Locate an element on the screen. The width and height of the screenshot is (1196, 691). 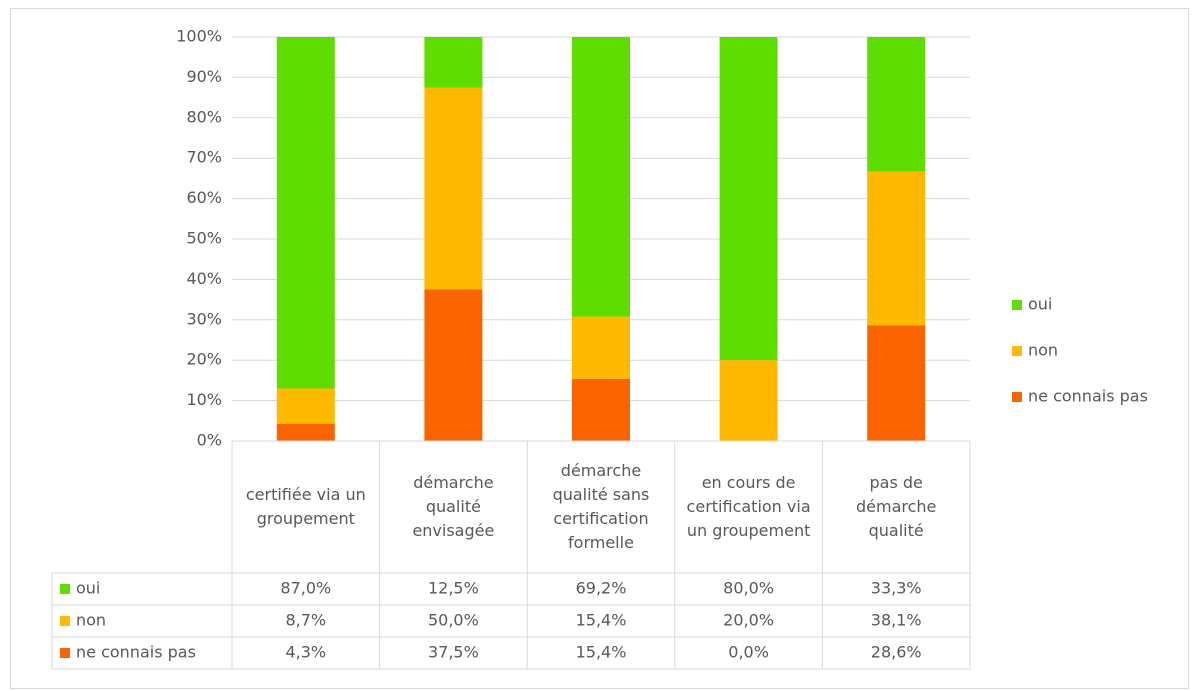
table-value: 87,0% is located at coordinates (305, 588).